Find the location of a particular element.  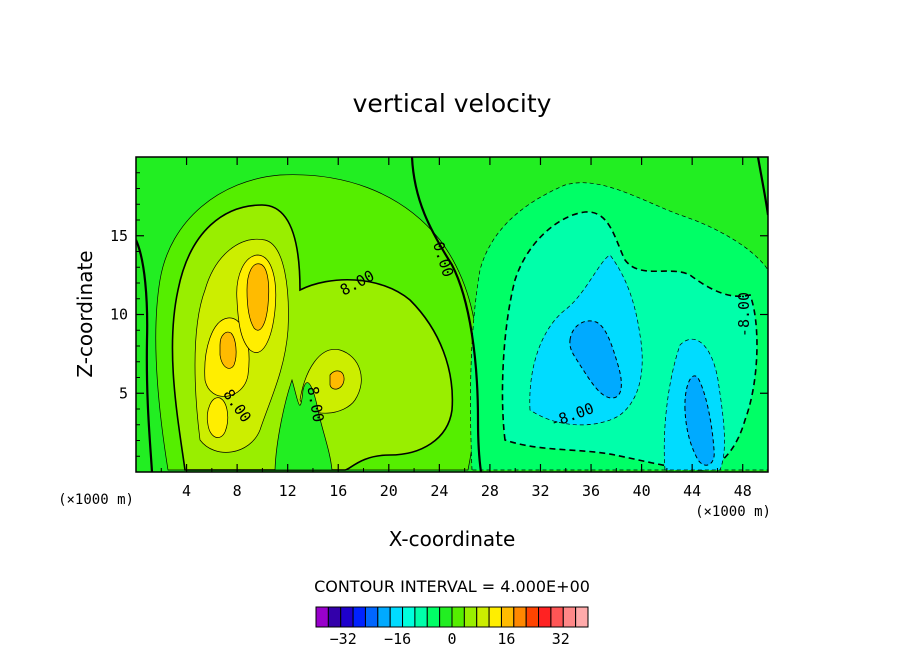

colorbar is located at coordinates (452, 617).